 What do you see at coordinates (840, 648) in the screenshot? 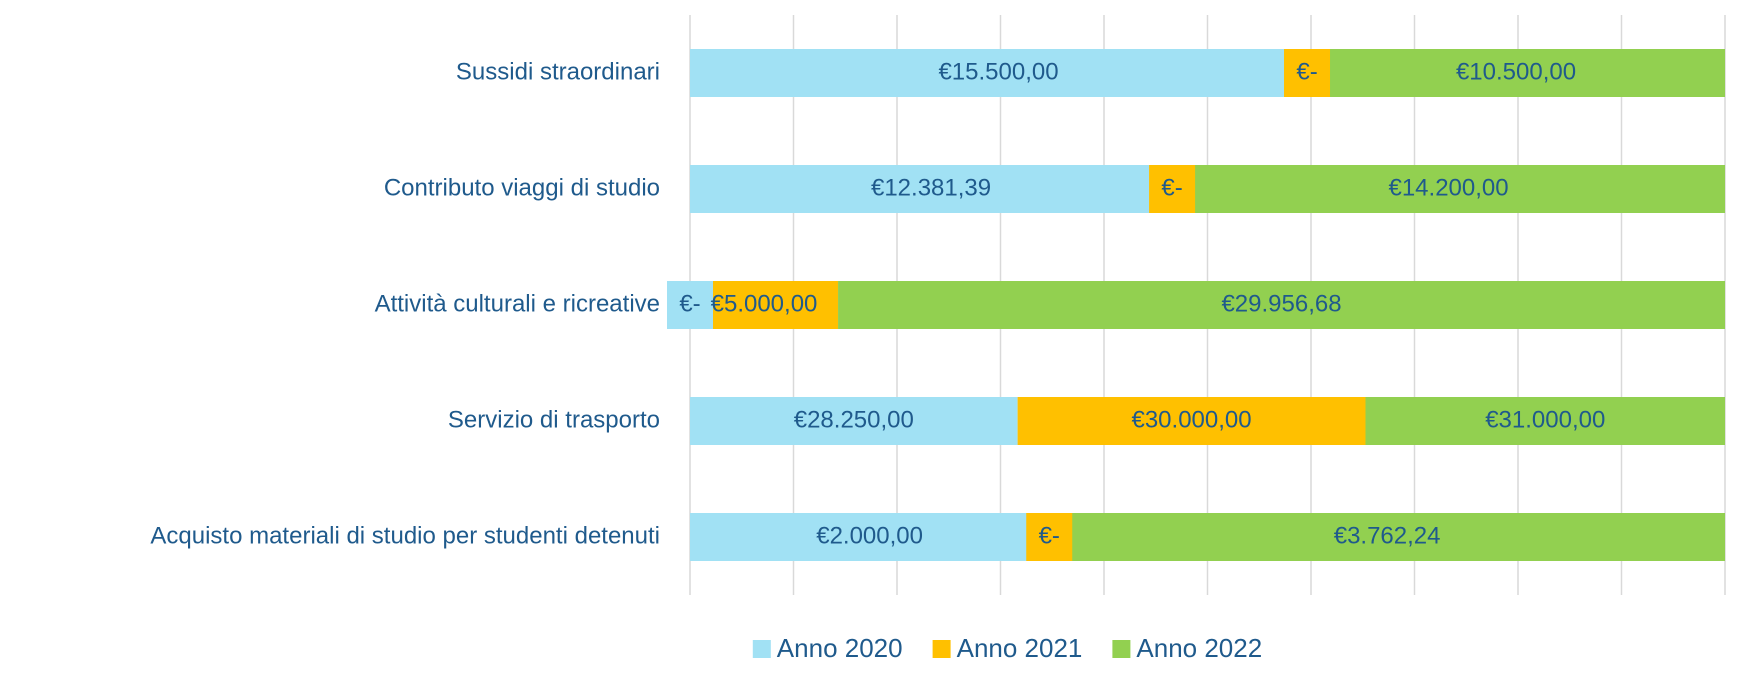
I see `legend-label: Anno 2020` at bounding box center [840, 648].